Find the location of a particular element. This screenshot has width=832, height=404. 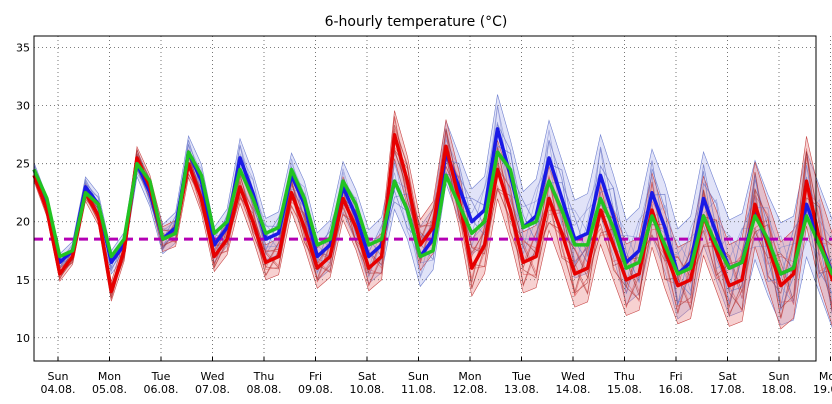

x-tick-date: 16.08. is located at coordinates (676, 389).